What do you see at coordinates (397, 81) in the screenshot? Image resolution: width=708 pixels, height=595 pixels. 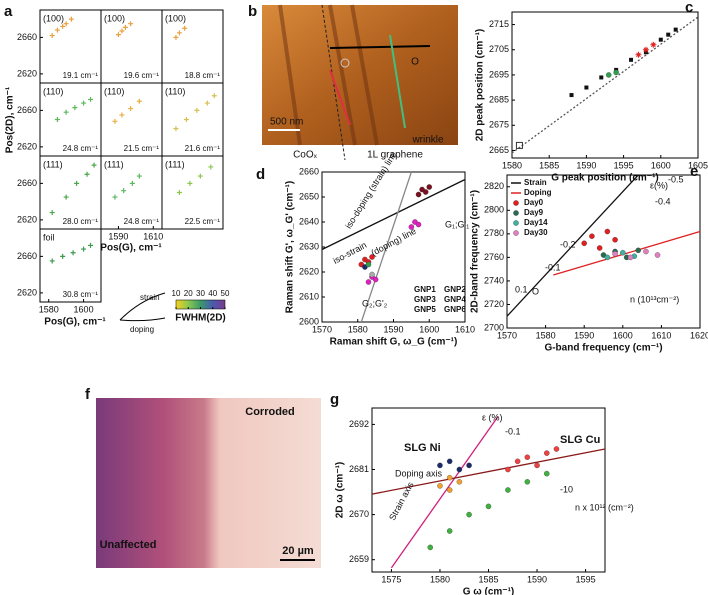 I see `arrow` at bounding box center [397, 81].